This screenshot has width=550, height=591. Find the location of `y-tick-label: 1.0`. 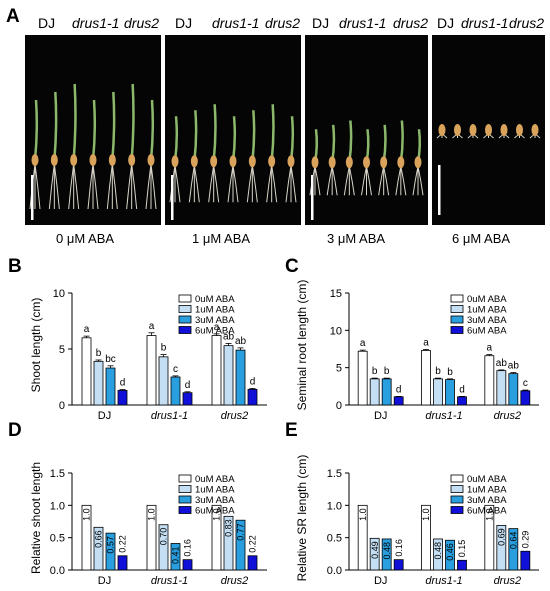

y-tick-label: 1.0 is located at coordinates (57, 506).